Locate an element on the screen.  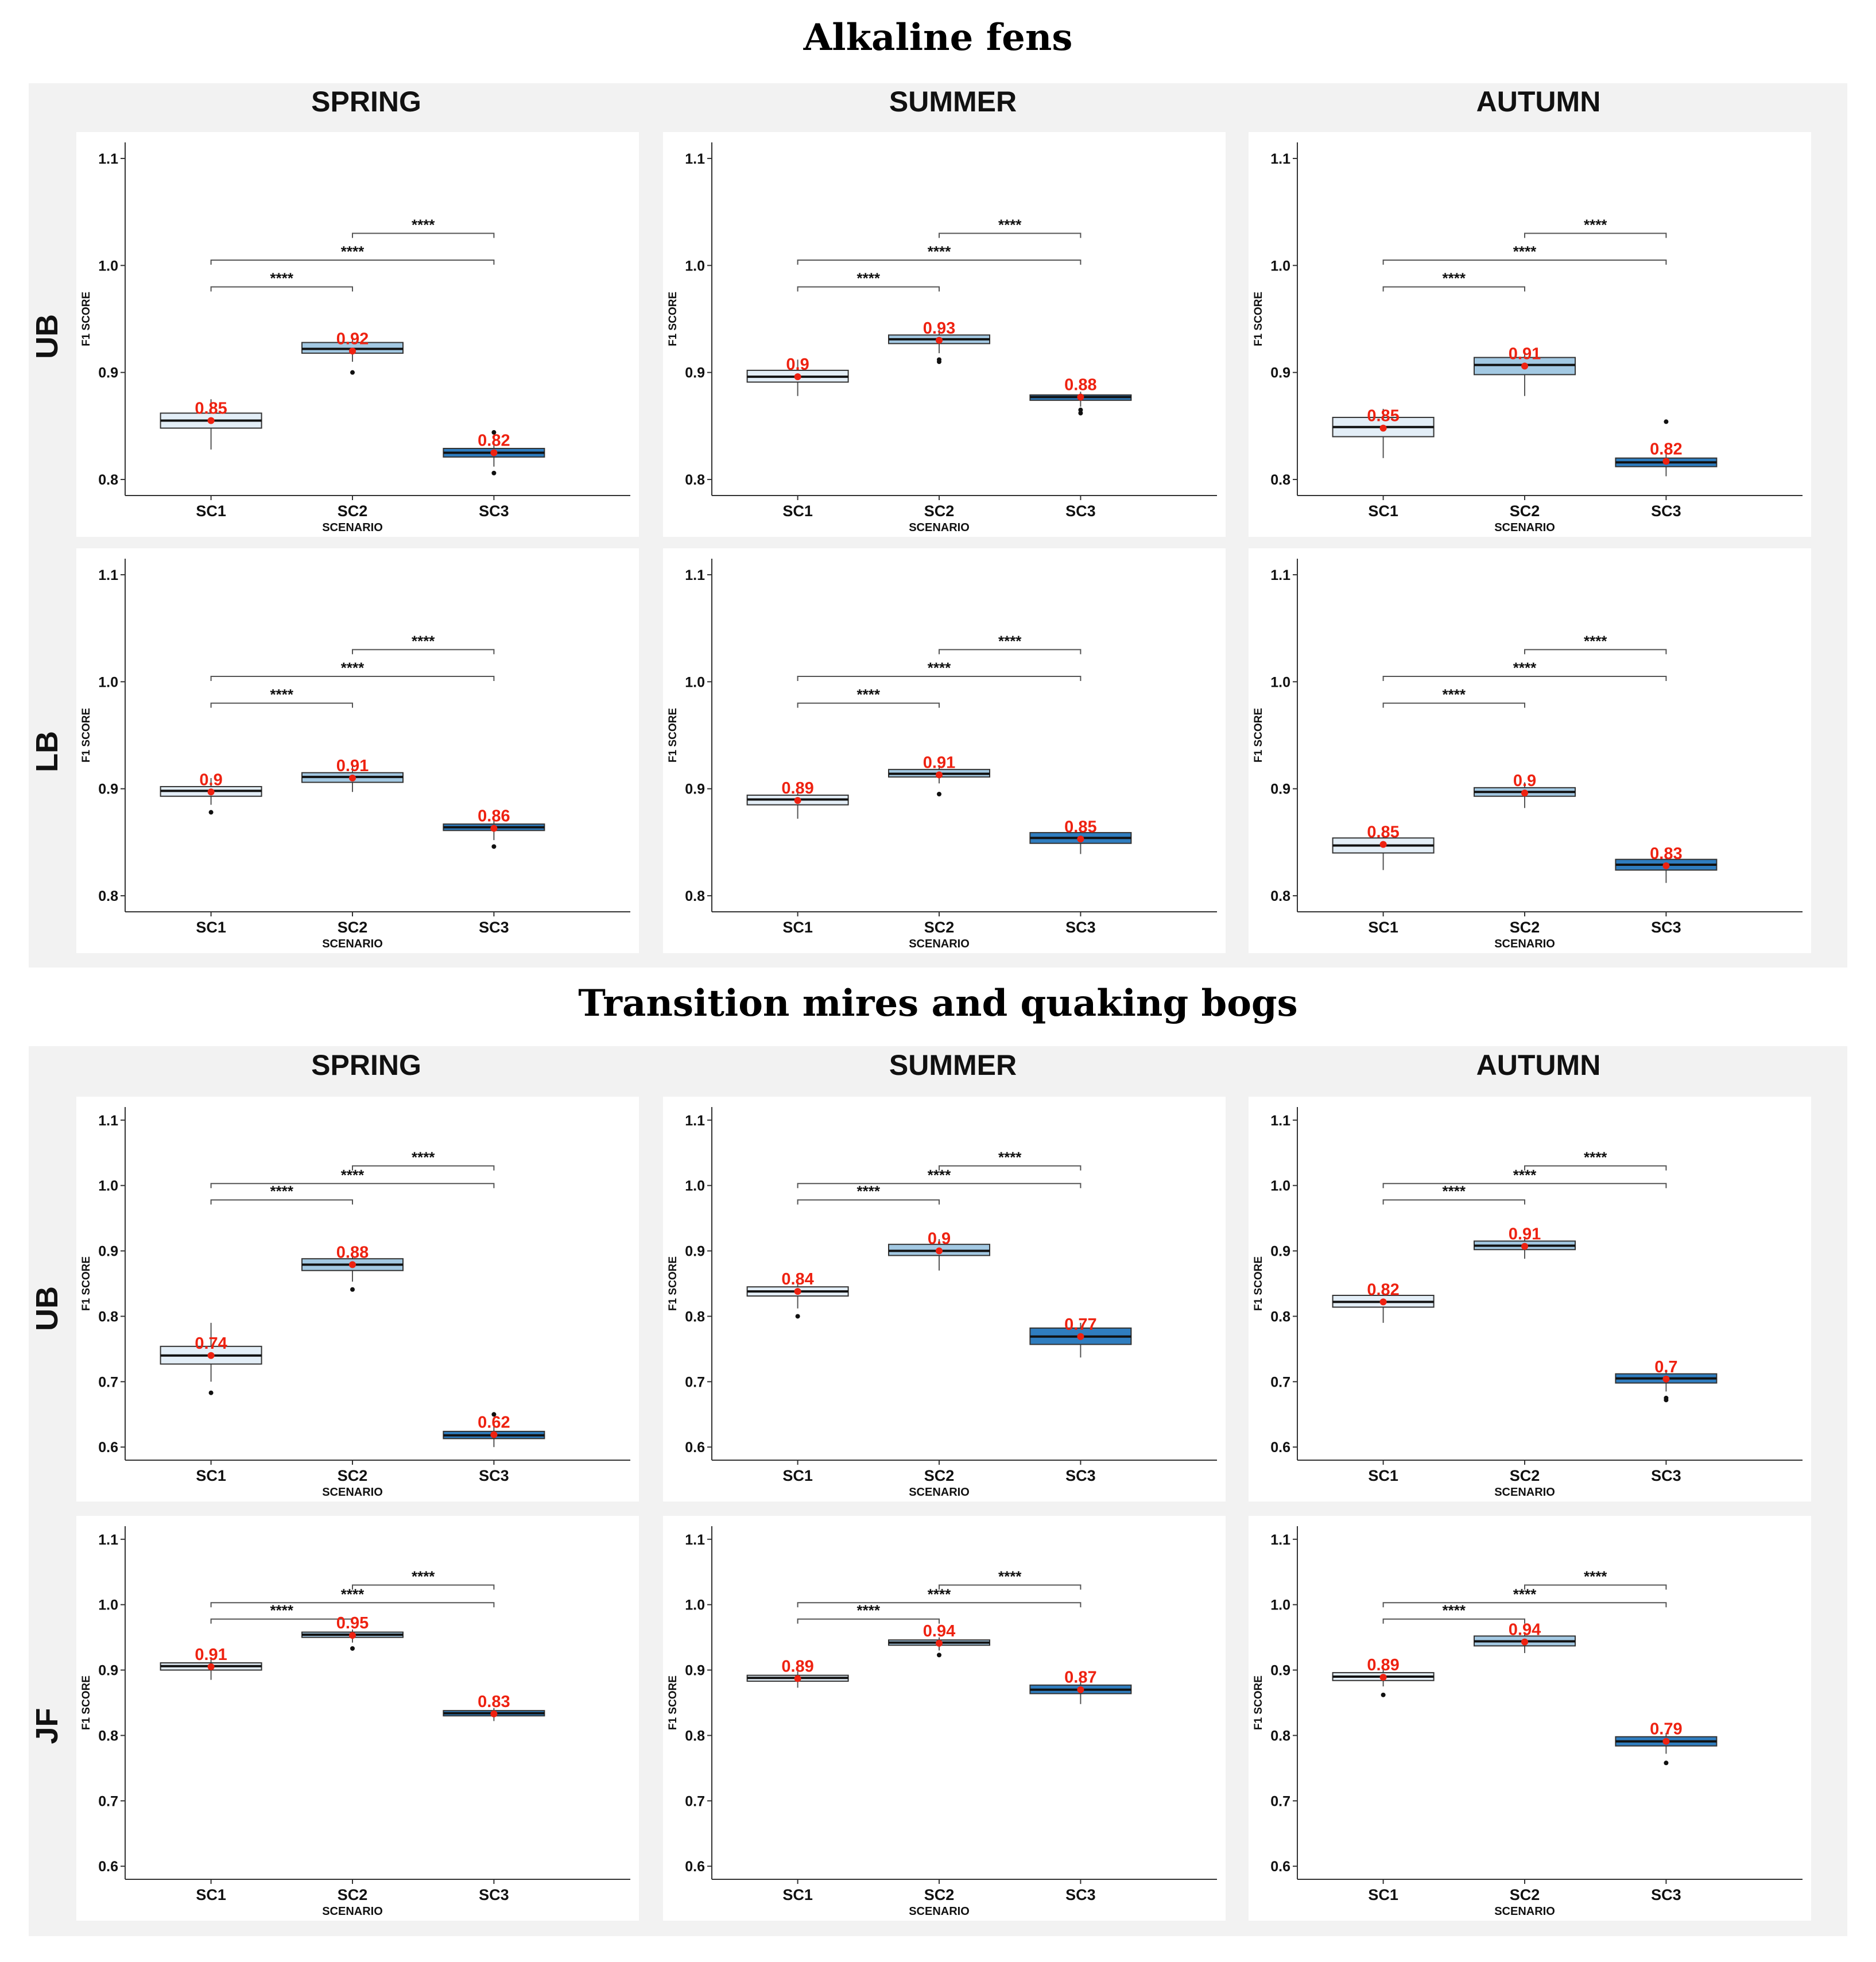
y-tick-label: 1.0 is located at coordinates (1280, 1605).